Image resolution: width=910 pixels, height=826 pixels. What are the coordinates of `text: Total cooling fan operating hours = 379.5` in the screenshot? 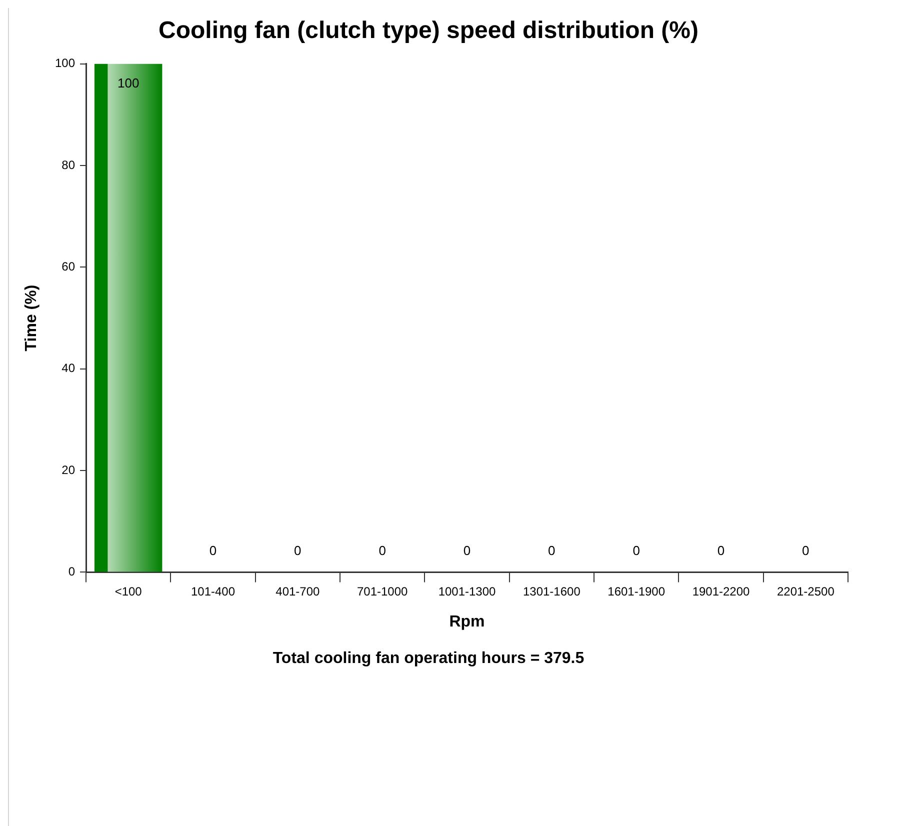 It's located at (428, 658).